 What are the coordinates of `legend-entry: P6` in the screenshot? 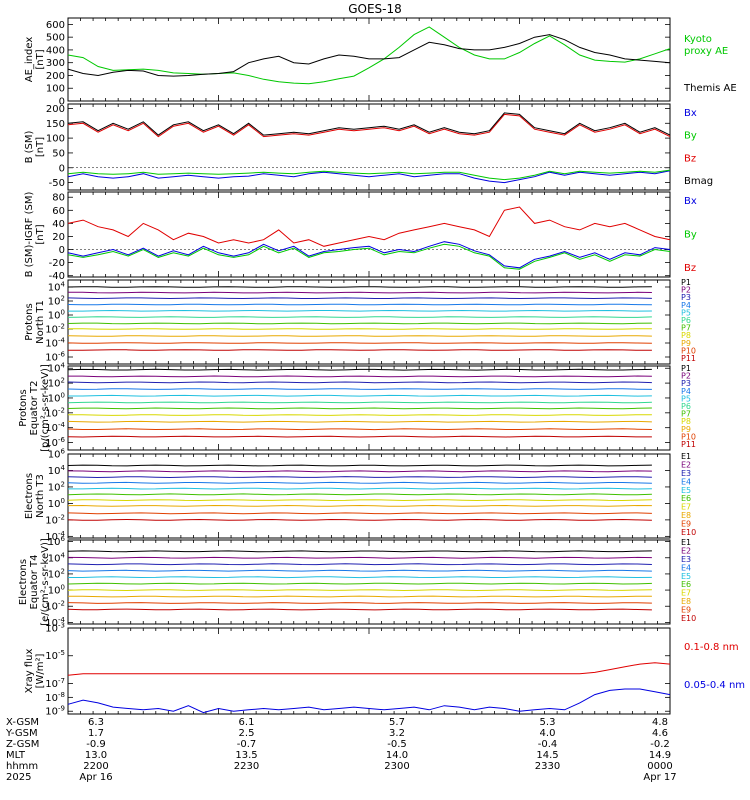 It's located at (686, 406).